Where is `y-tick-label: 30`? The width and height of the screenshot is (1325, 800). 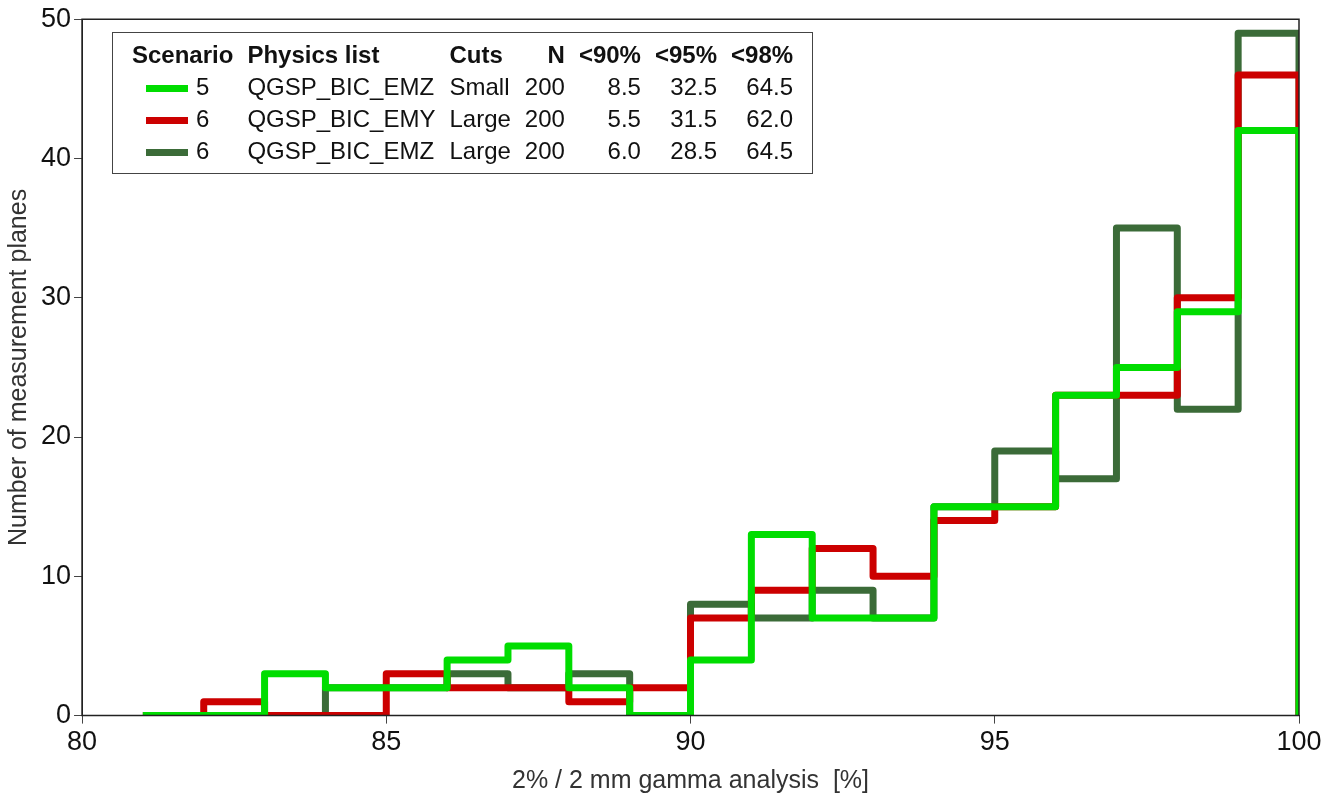 y-tick-label: 30 is located at coordinates (56, 296).